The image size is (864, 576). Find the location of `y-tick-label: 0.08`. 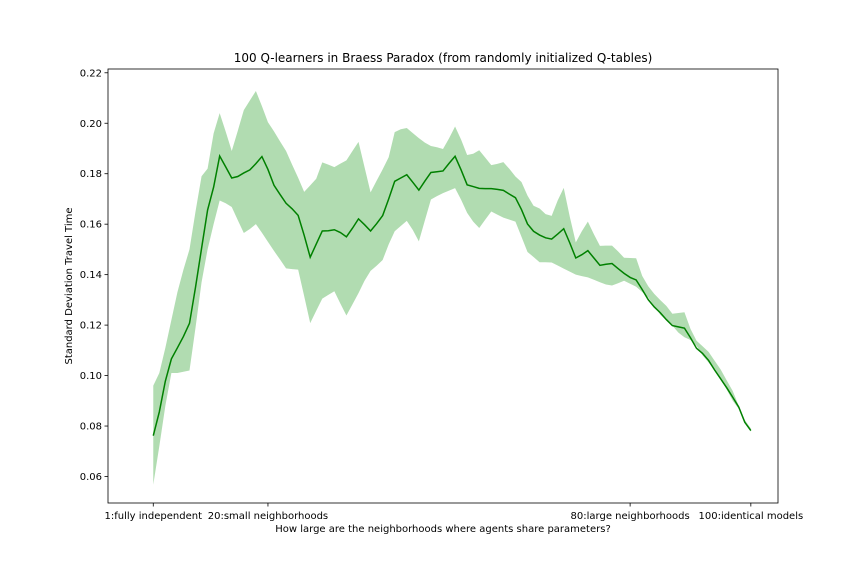

y-tick-label: 0.08 is located at coordinates (91, 427).